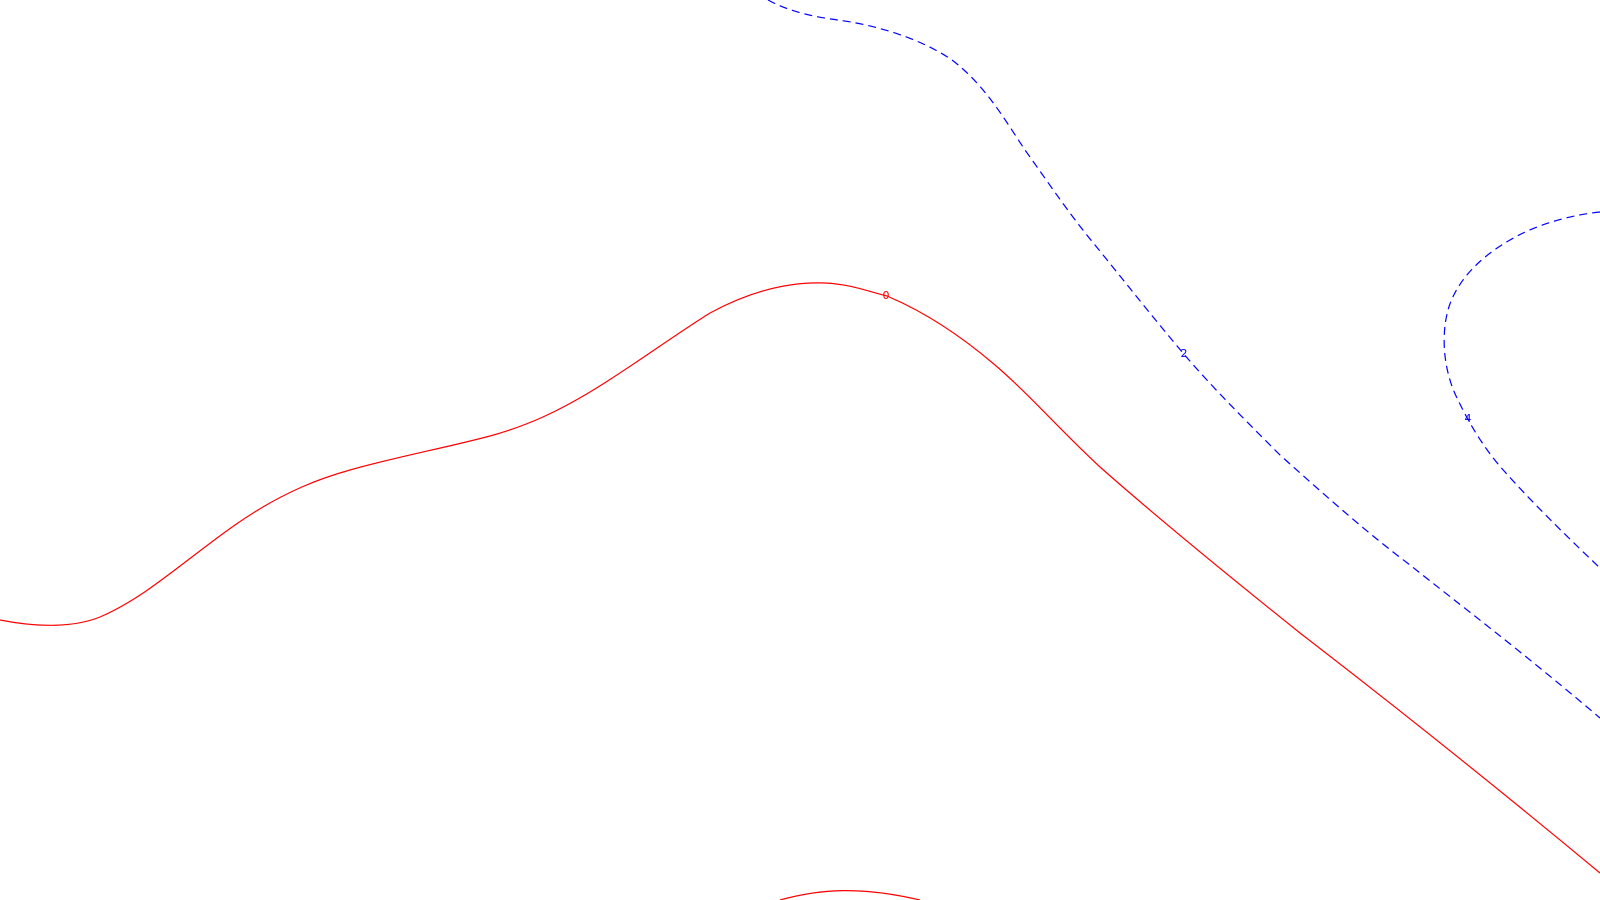  I want to click on contour-label-level-2: 2, so click(1184, 353).